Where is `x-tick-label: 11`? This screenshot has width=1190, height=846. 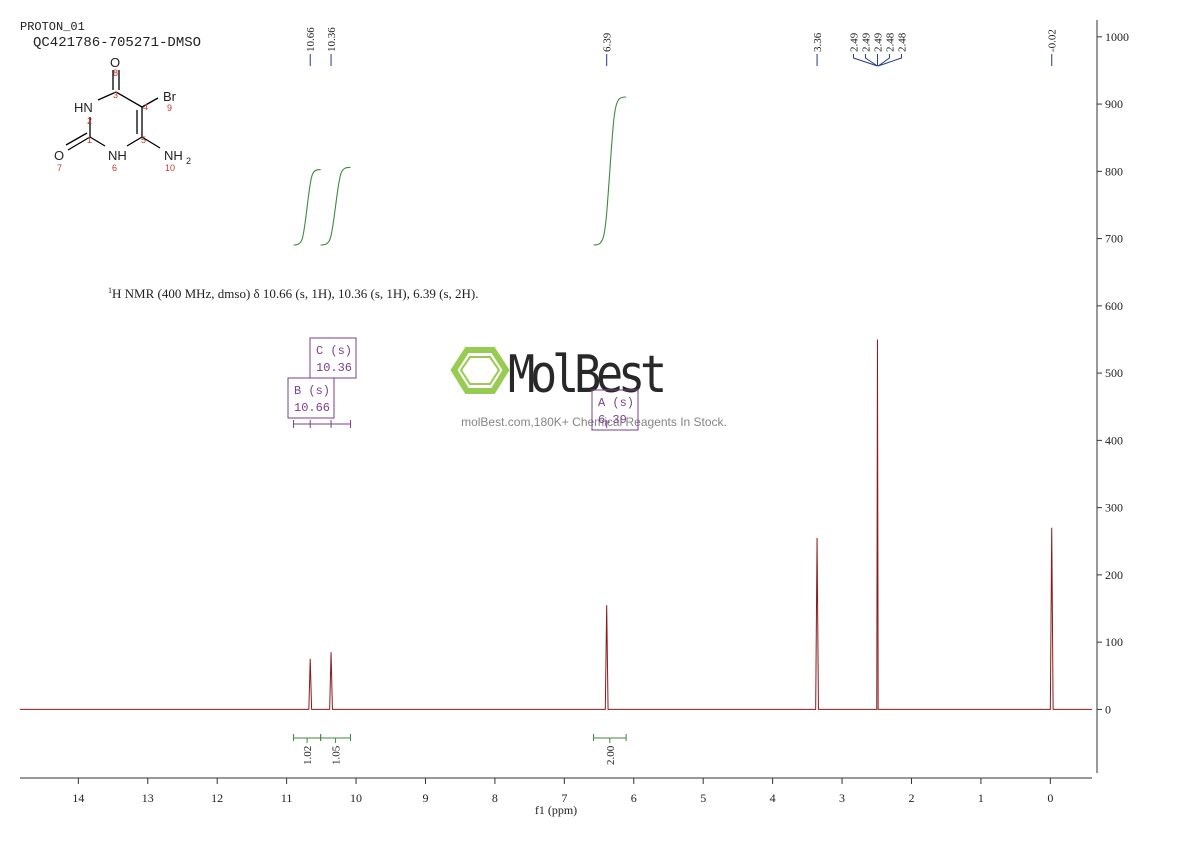
x-tick-label: 11 is located at coordinates (287, 798).